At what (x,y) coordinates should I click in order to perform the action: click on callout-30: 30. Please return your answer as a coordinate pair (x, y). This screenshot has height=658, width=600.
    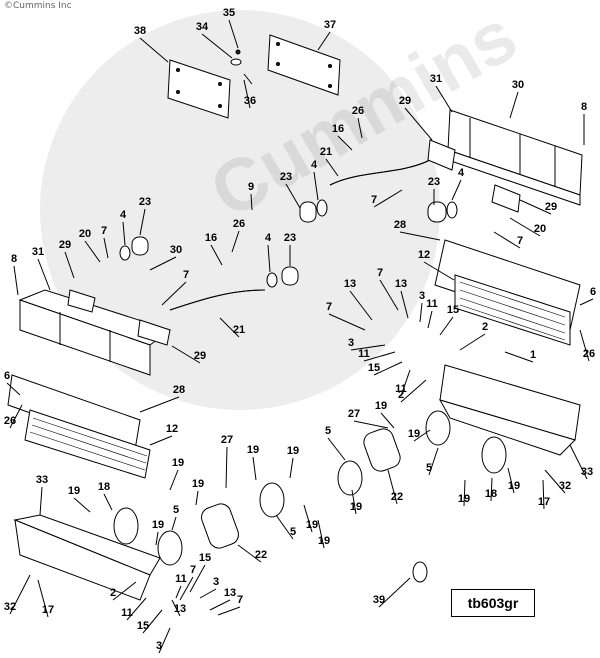
    Looking at the image, I should click on (516, 99).